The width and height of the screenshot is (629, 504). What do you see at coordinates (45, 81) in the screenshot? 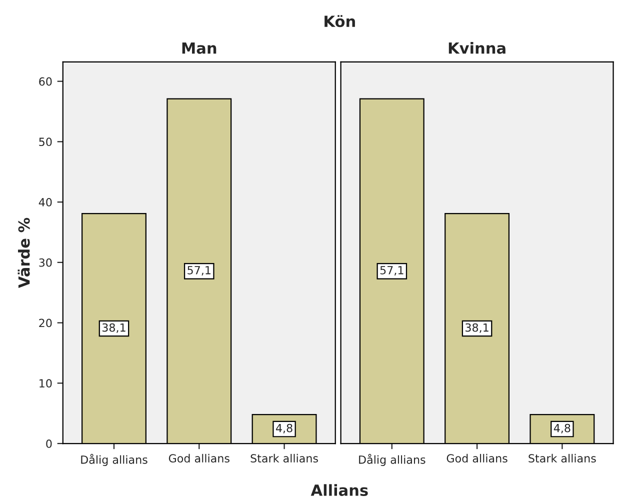
I see `y-tick-label: 60` at bounding box center [45, 81].